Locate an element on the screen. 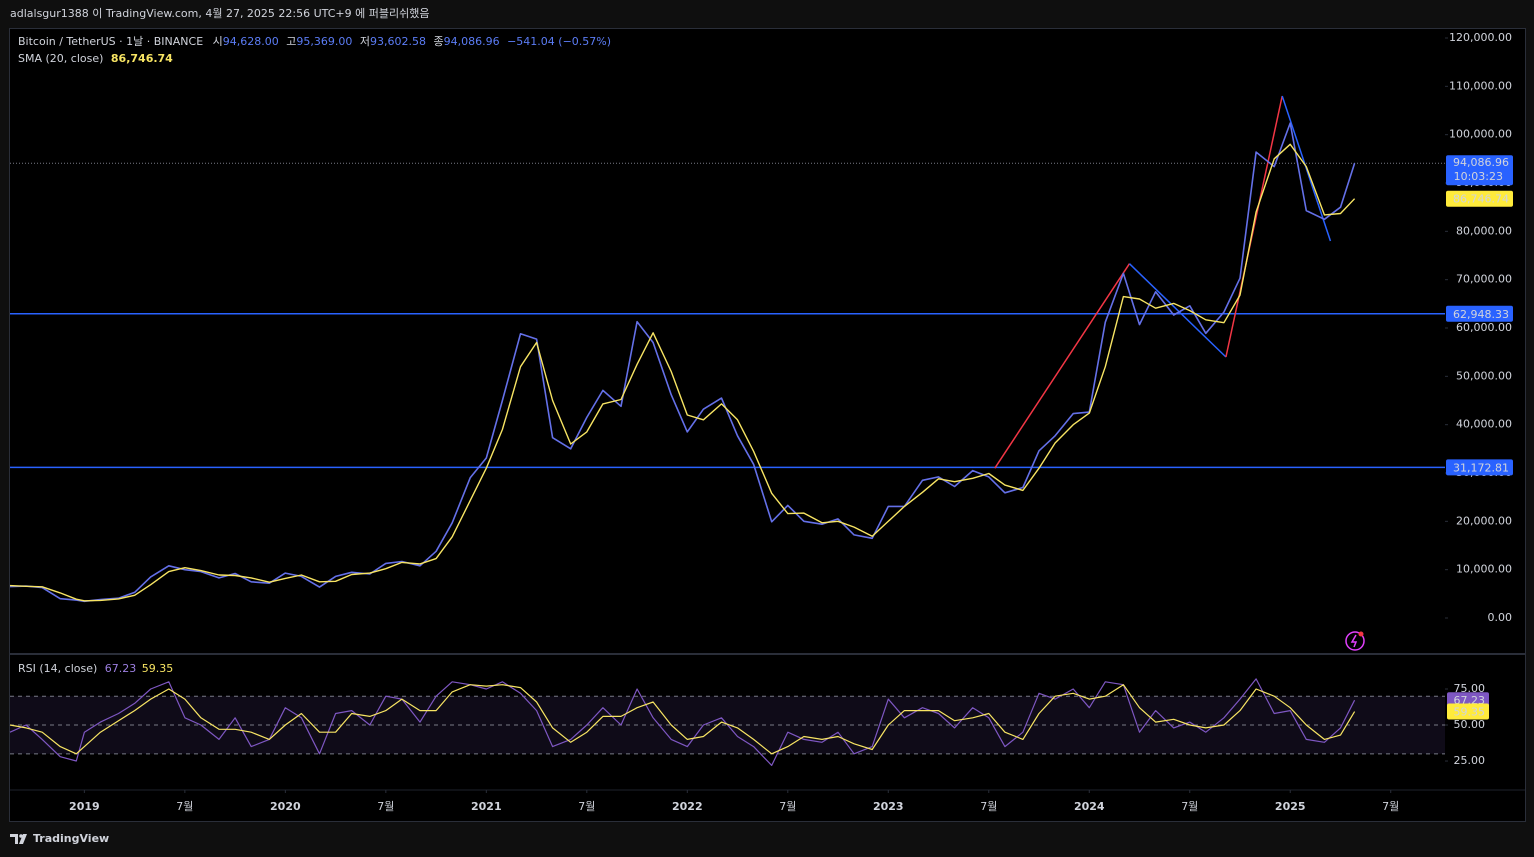 The width and height of the screenshot is (1534, 857). x-tick-label: 2024 is located at coordinates (1089, 806).